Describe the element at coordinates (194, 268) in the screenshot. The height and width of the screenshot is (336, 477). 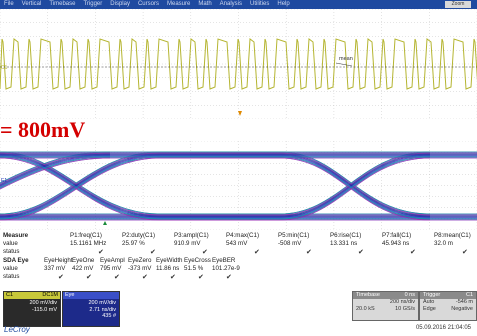
I see `eye-param-value: 51.5 %` at that location.